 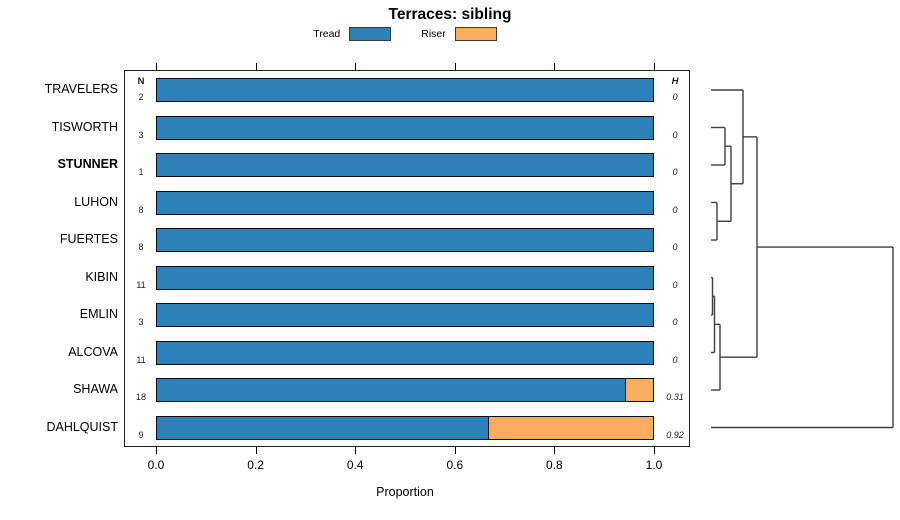 What do you see at coordinates (141, 172) in the screenshot?
I see `n-value: 1` at bounding box center [141, 172].